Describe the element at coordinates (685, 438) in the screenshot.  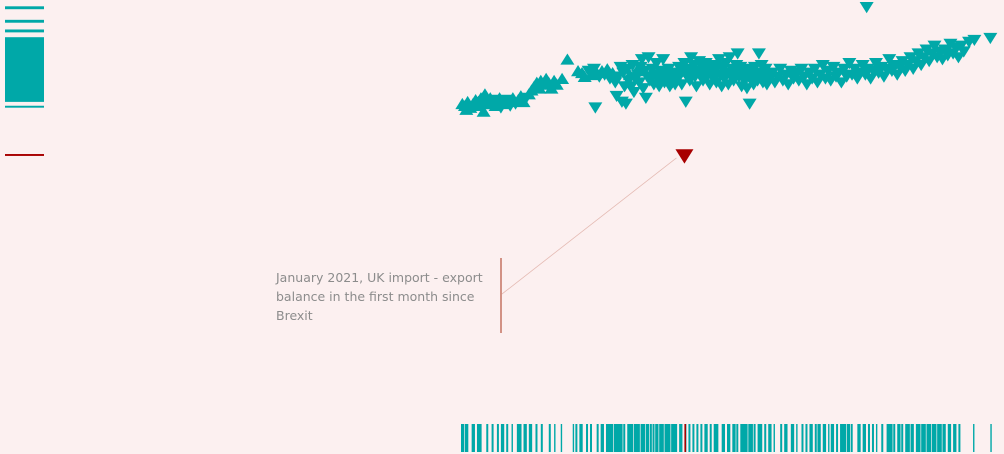
I see `x-distribution-highlight` at that location.